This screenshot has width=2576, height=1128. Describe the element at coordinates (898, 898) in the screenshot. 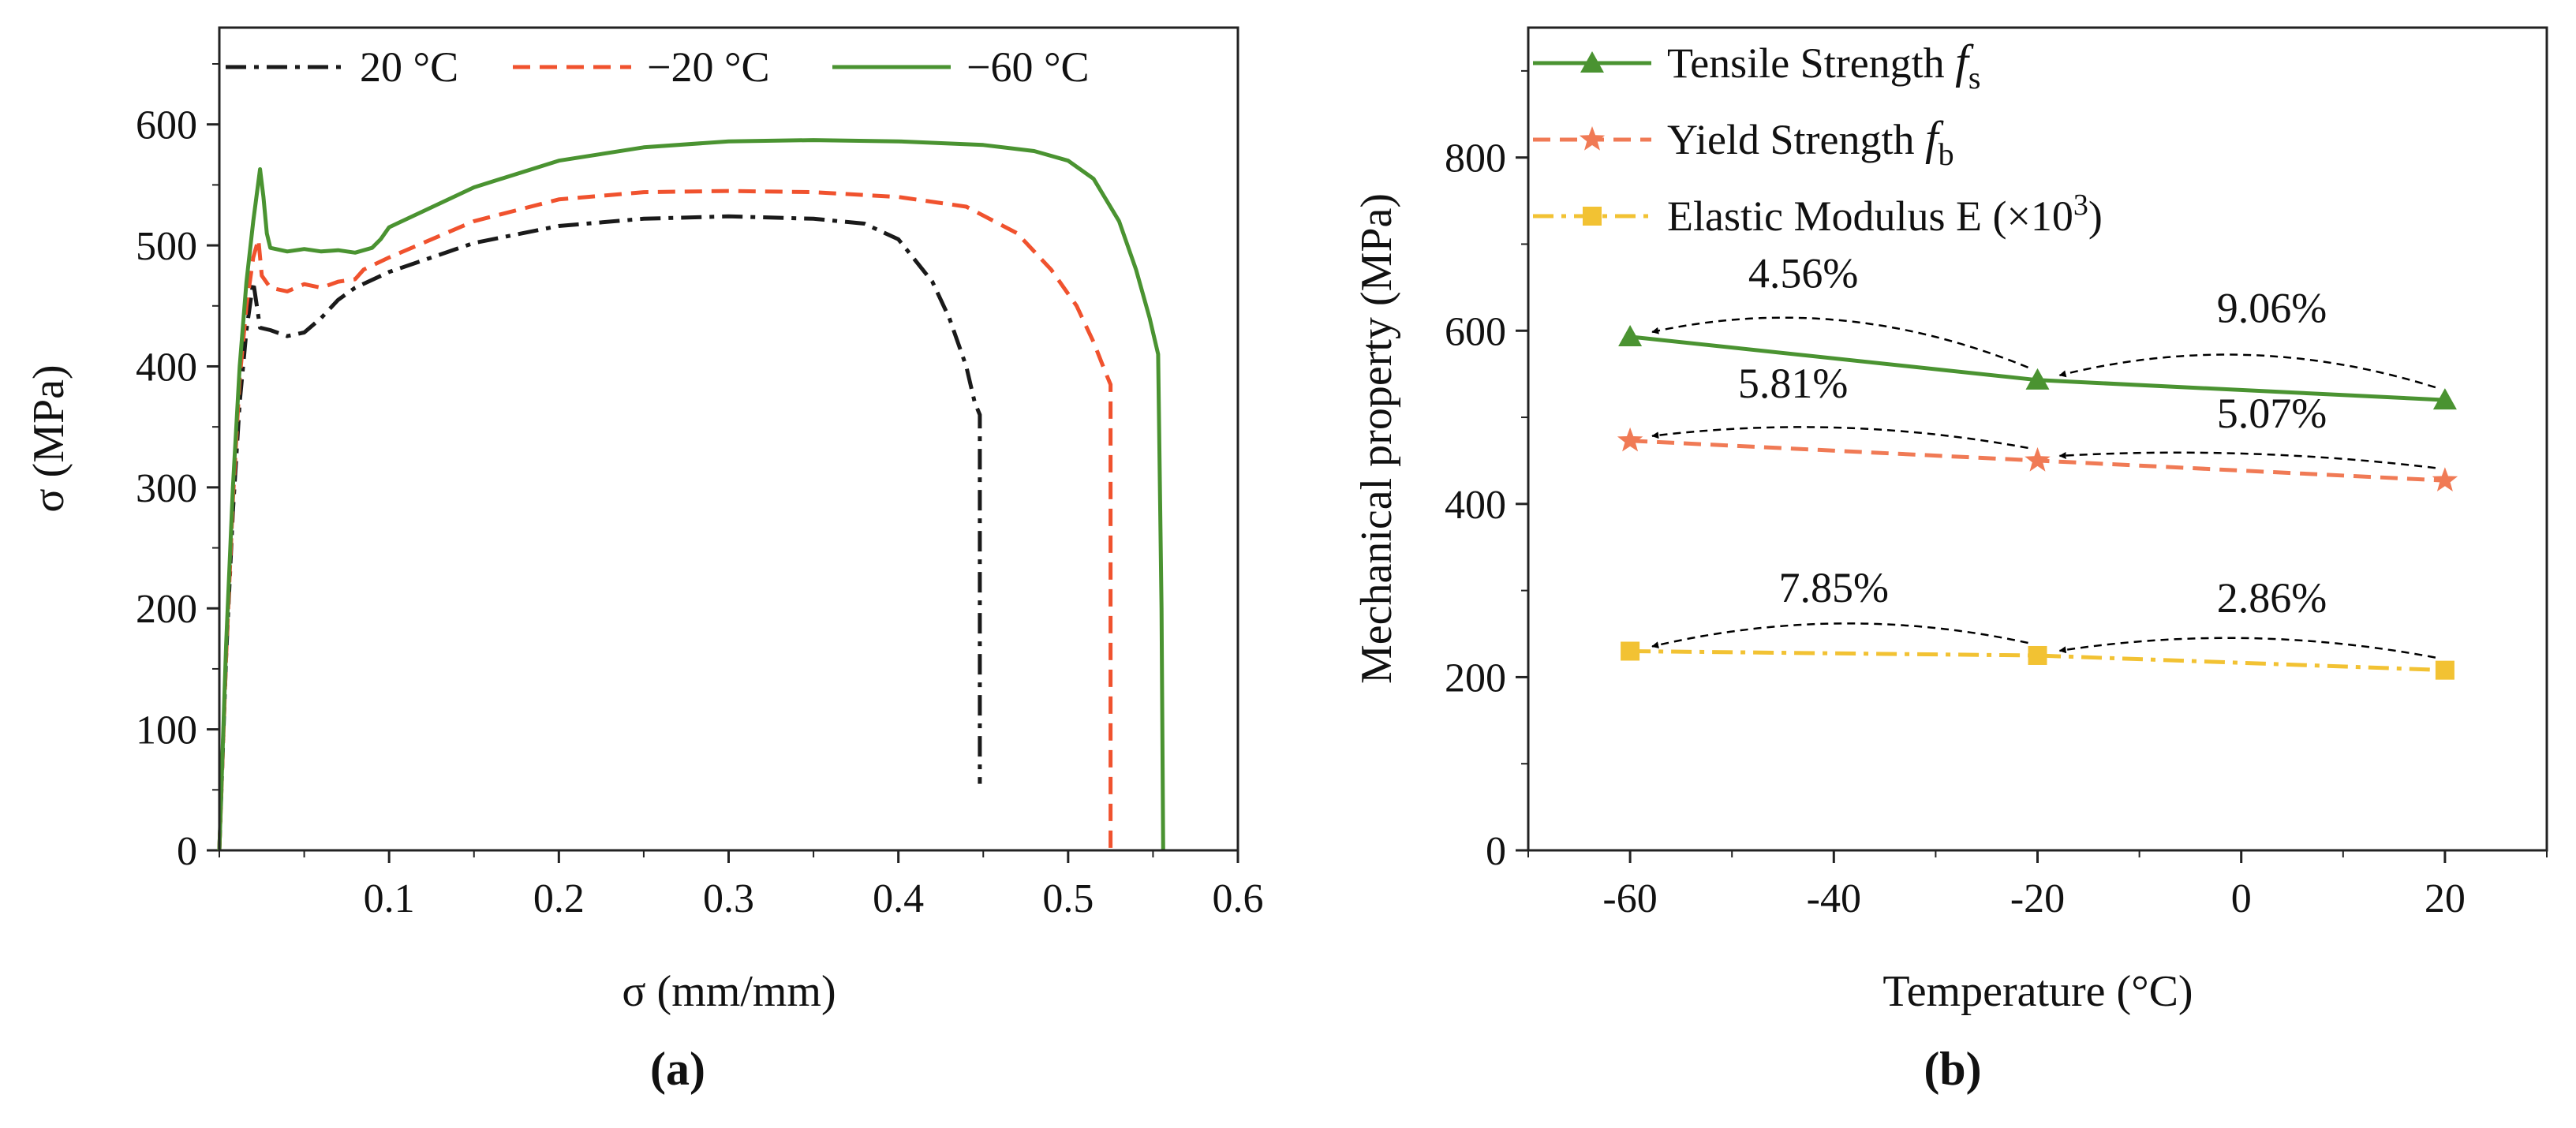

I see `a-x-tick-label: 0.4` at that location.